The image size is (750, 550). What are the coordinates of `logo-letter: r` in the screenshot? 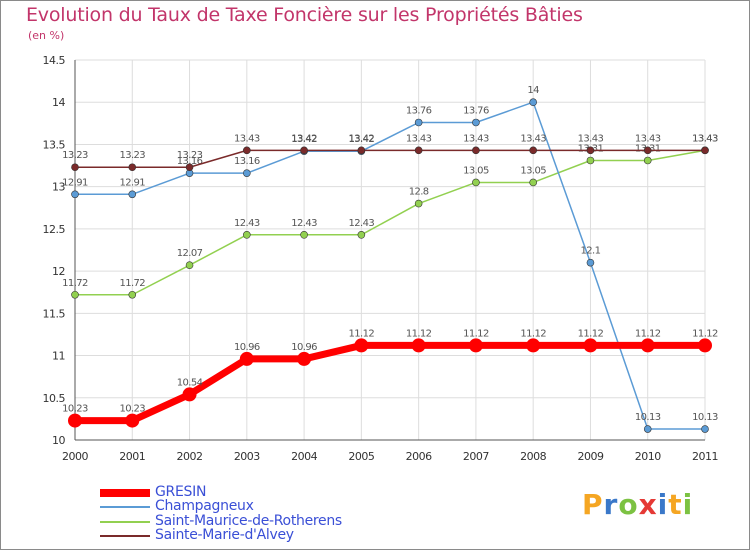 It's located at (611, 504).